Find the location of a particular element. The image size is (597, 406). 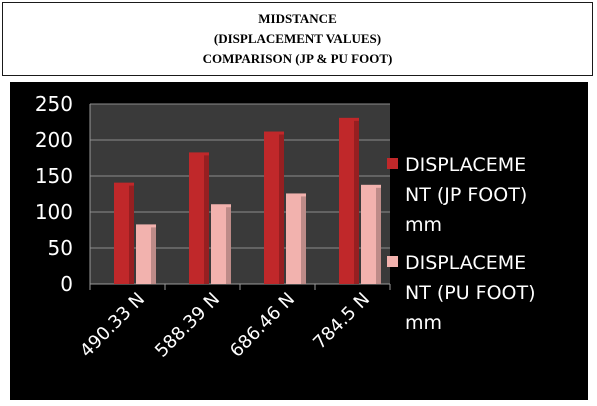

legend-label-jp-line-2: NT (JP FOOT) is located at coordinates (466, 195).